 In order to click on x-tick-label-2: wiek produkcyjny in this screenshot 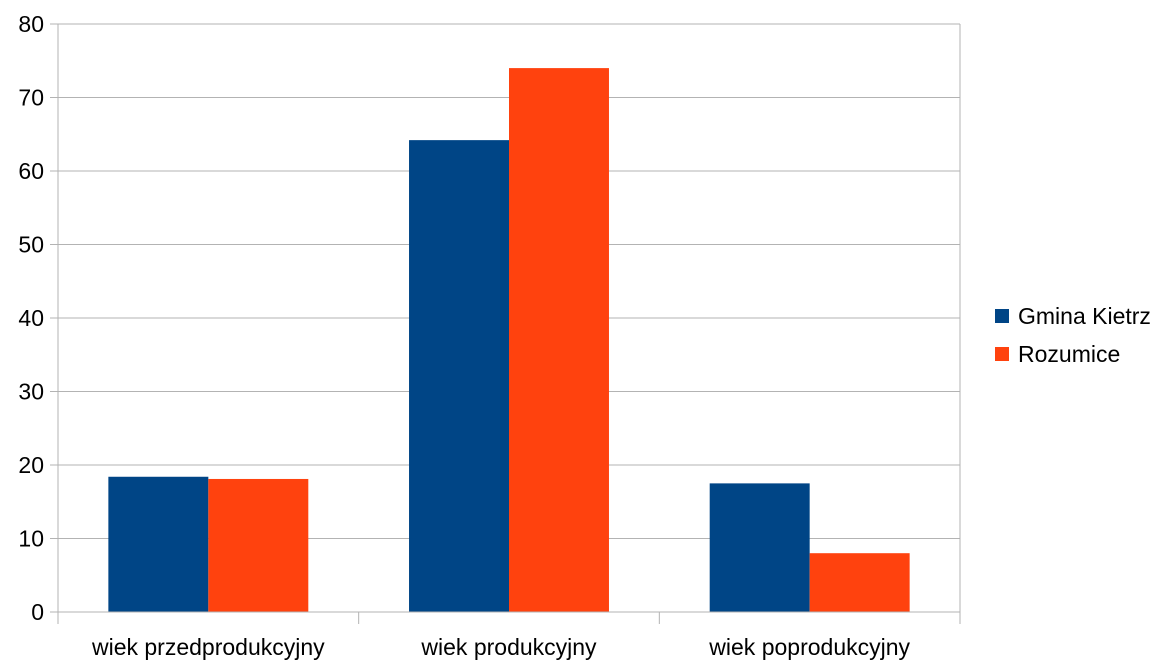, I will do `click(508, 647)`.